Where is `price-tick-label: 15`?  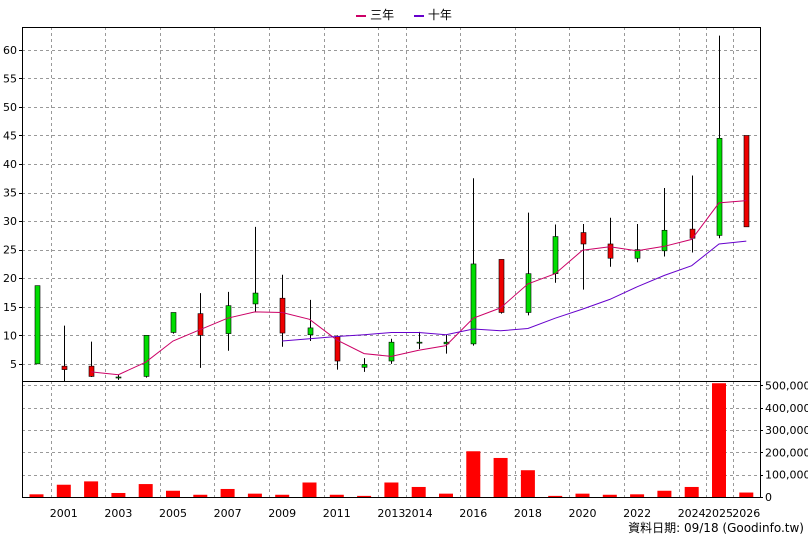 price-tick-label: 15 is located at coordinates (10, 307).